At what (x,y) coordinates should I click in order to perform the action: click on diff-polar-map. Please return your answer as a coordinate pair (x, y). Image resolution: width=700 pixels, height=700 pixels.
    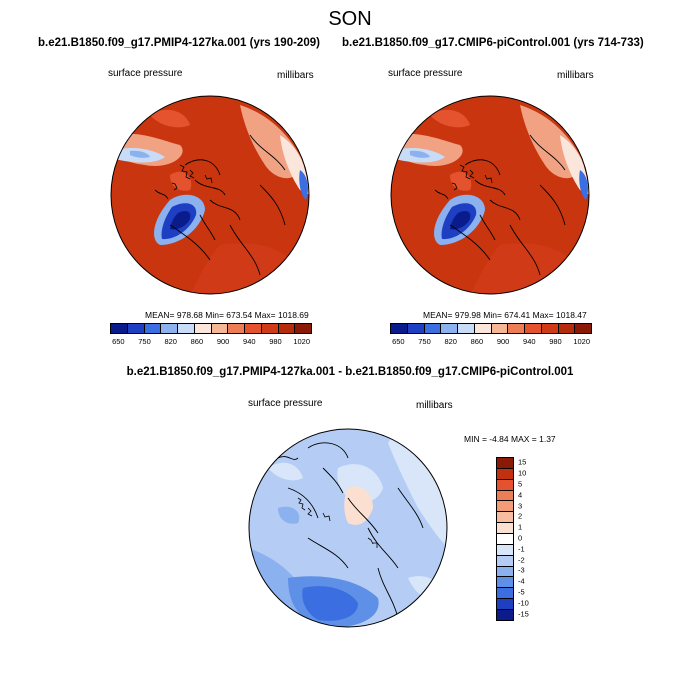
    Looking at the image, I should click on (348, 528).